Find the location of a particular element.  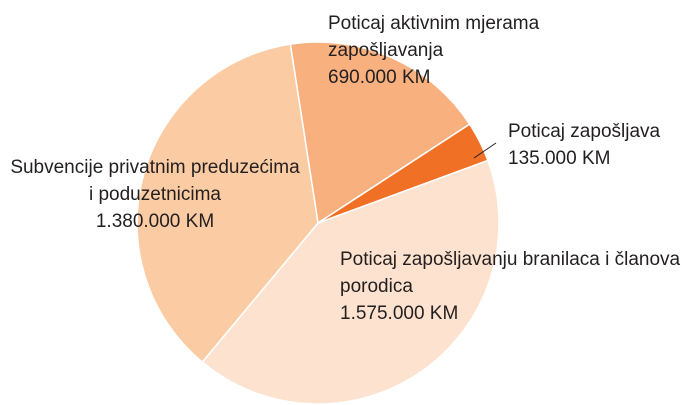

slice-label: Poticaj zapošljava 135.000 KM is located at coordinates (595, 145).